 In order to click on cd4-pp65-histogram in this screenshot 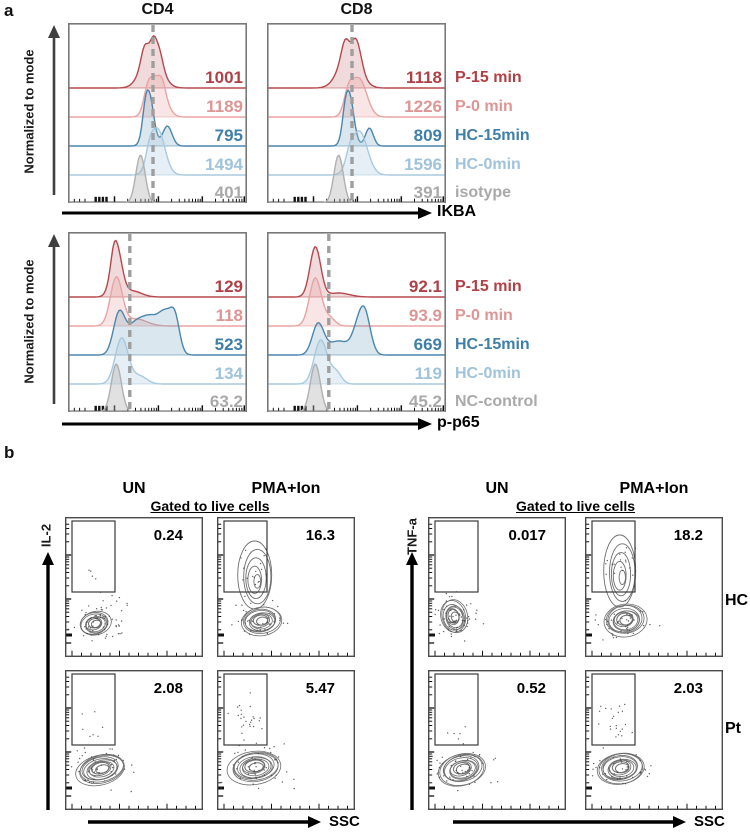, I will do `click(157, 322)`.